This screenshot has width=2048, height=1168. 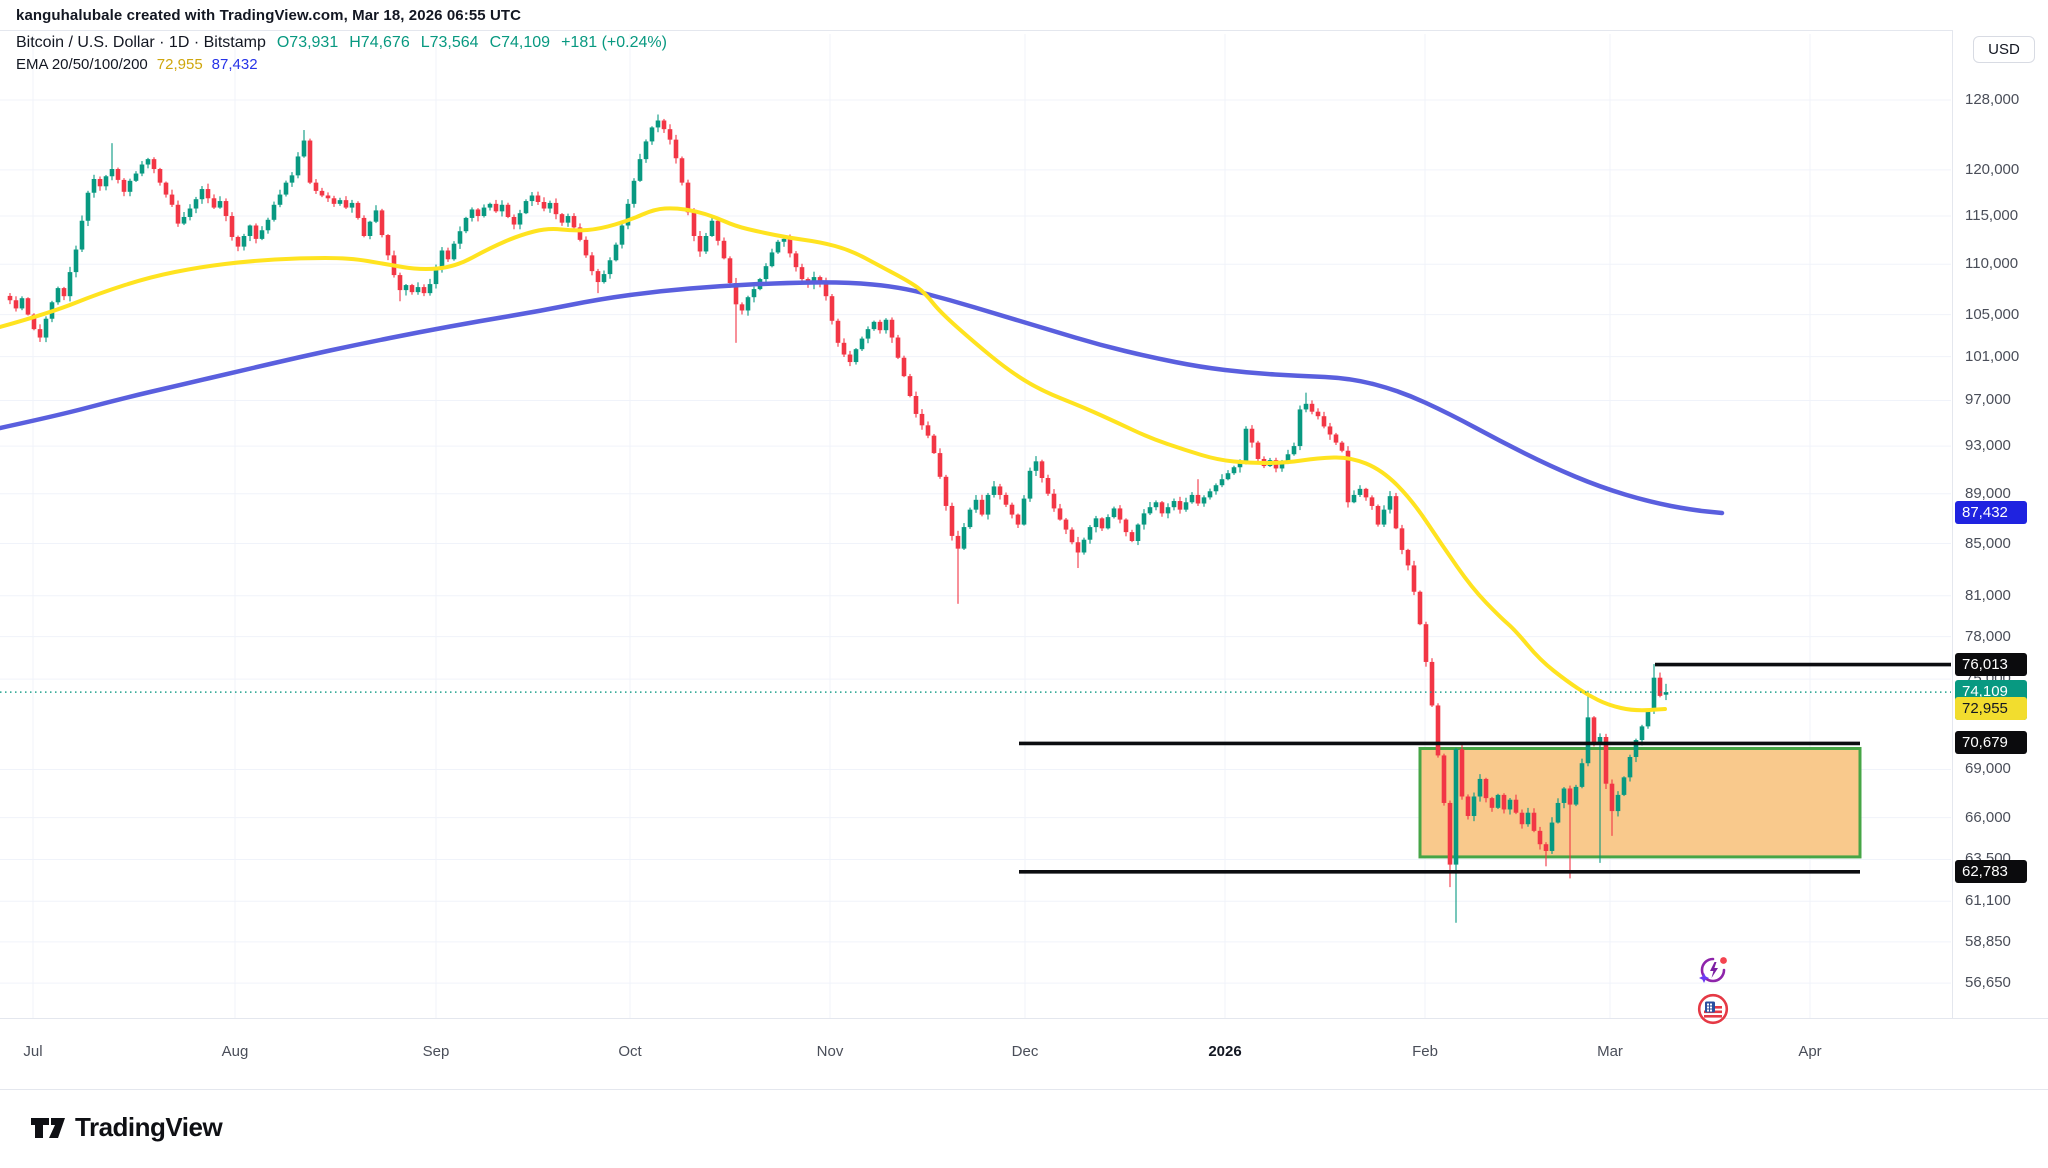 What do you see at coordinates (1991, 512) in the screenshot?
I see `price-tag-87432: 87,432` at bounding box center [1991, 512].